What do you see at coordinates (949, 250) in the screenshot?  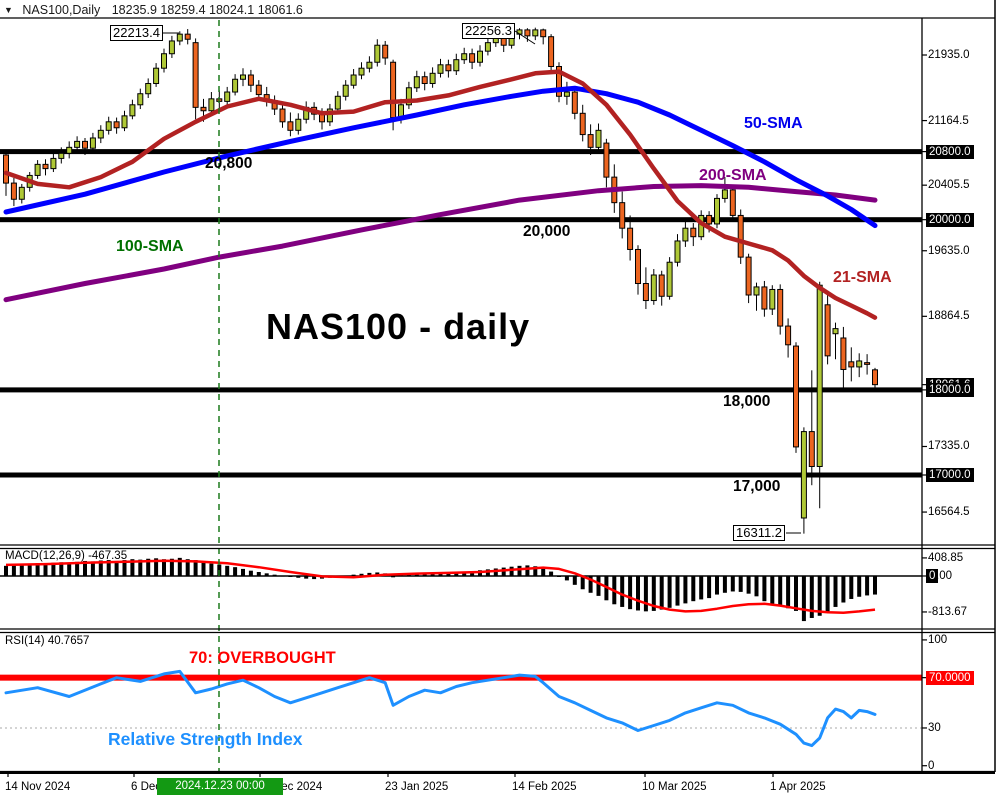 I see `axis-label: 19635.0` at bounding box center [949, 250].